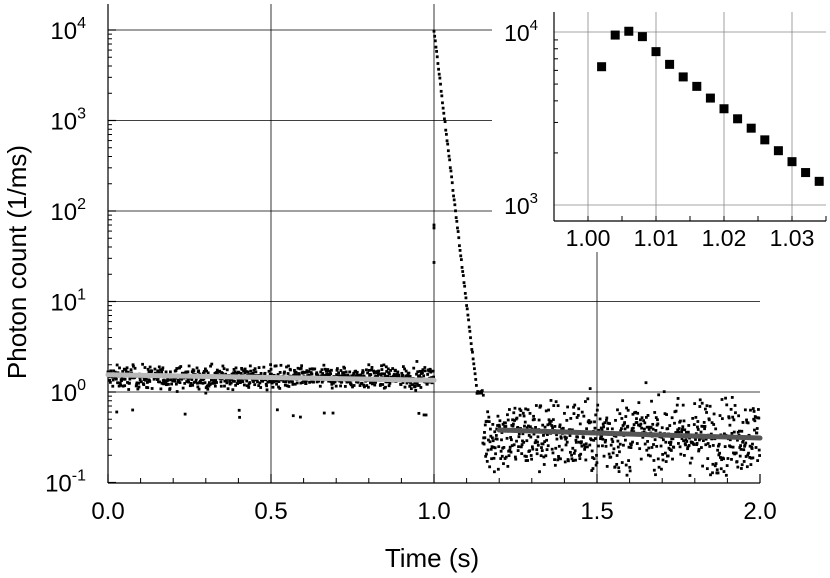 This screenshot has width=830, height=578. What do you see at coordinates (751, 128) in the screenshot?
I see `inset-data-point` at bounding box center [751, 128].